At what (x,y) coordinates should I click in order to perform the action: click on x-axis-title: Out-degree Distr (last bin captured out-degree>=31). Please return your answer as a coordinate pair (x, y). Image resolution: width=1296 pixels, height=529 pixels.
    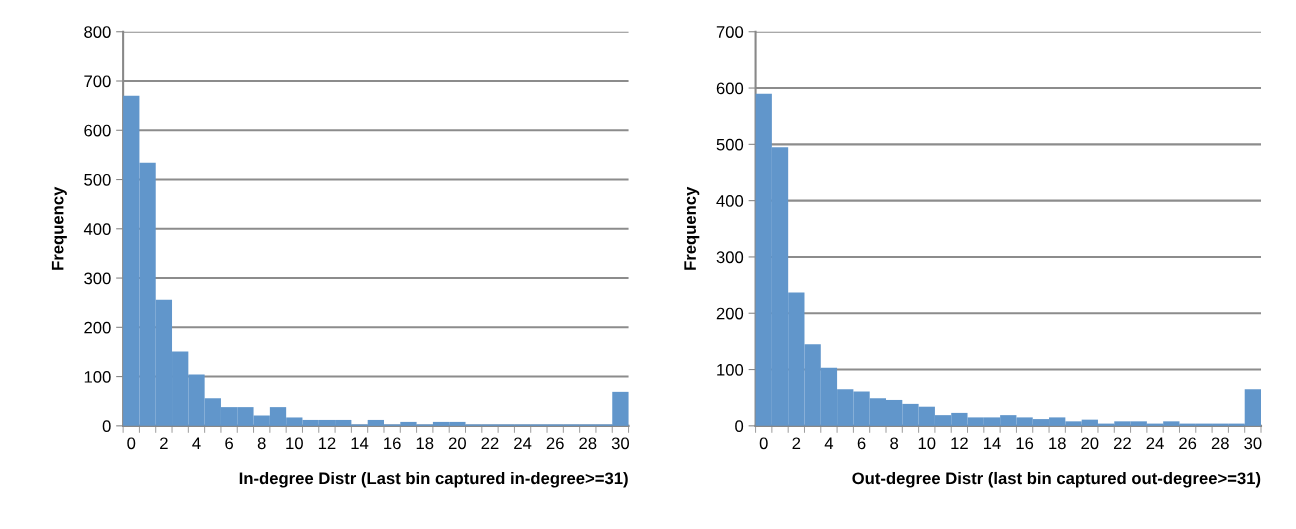
    Looking at the image, I should click on (1056, 479).